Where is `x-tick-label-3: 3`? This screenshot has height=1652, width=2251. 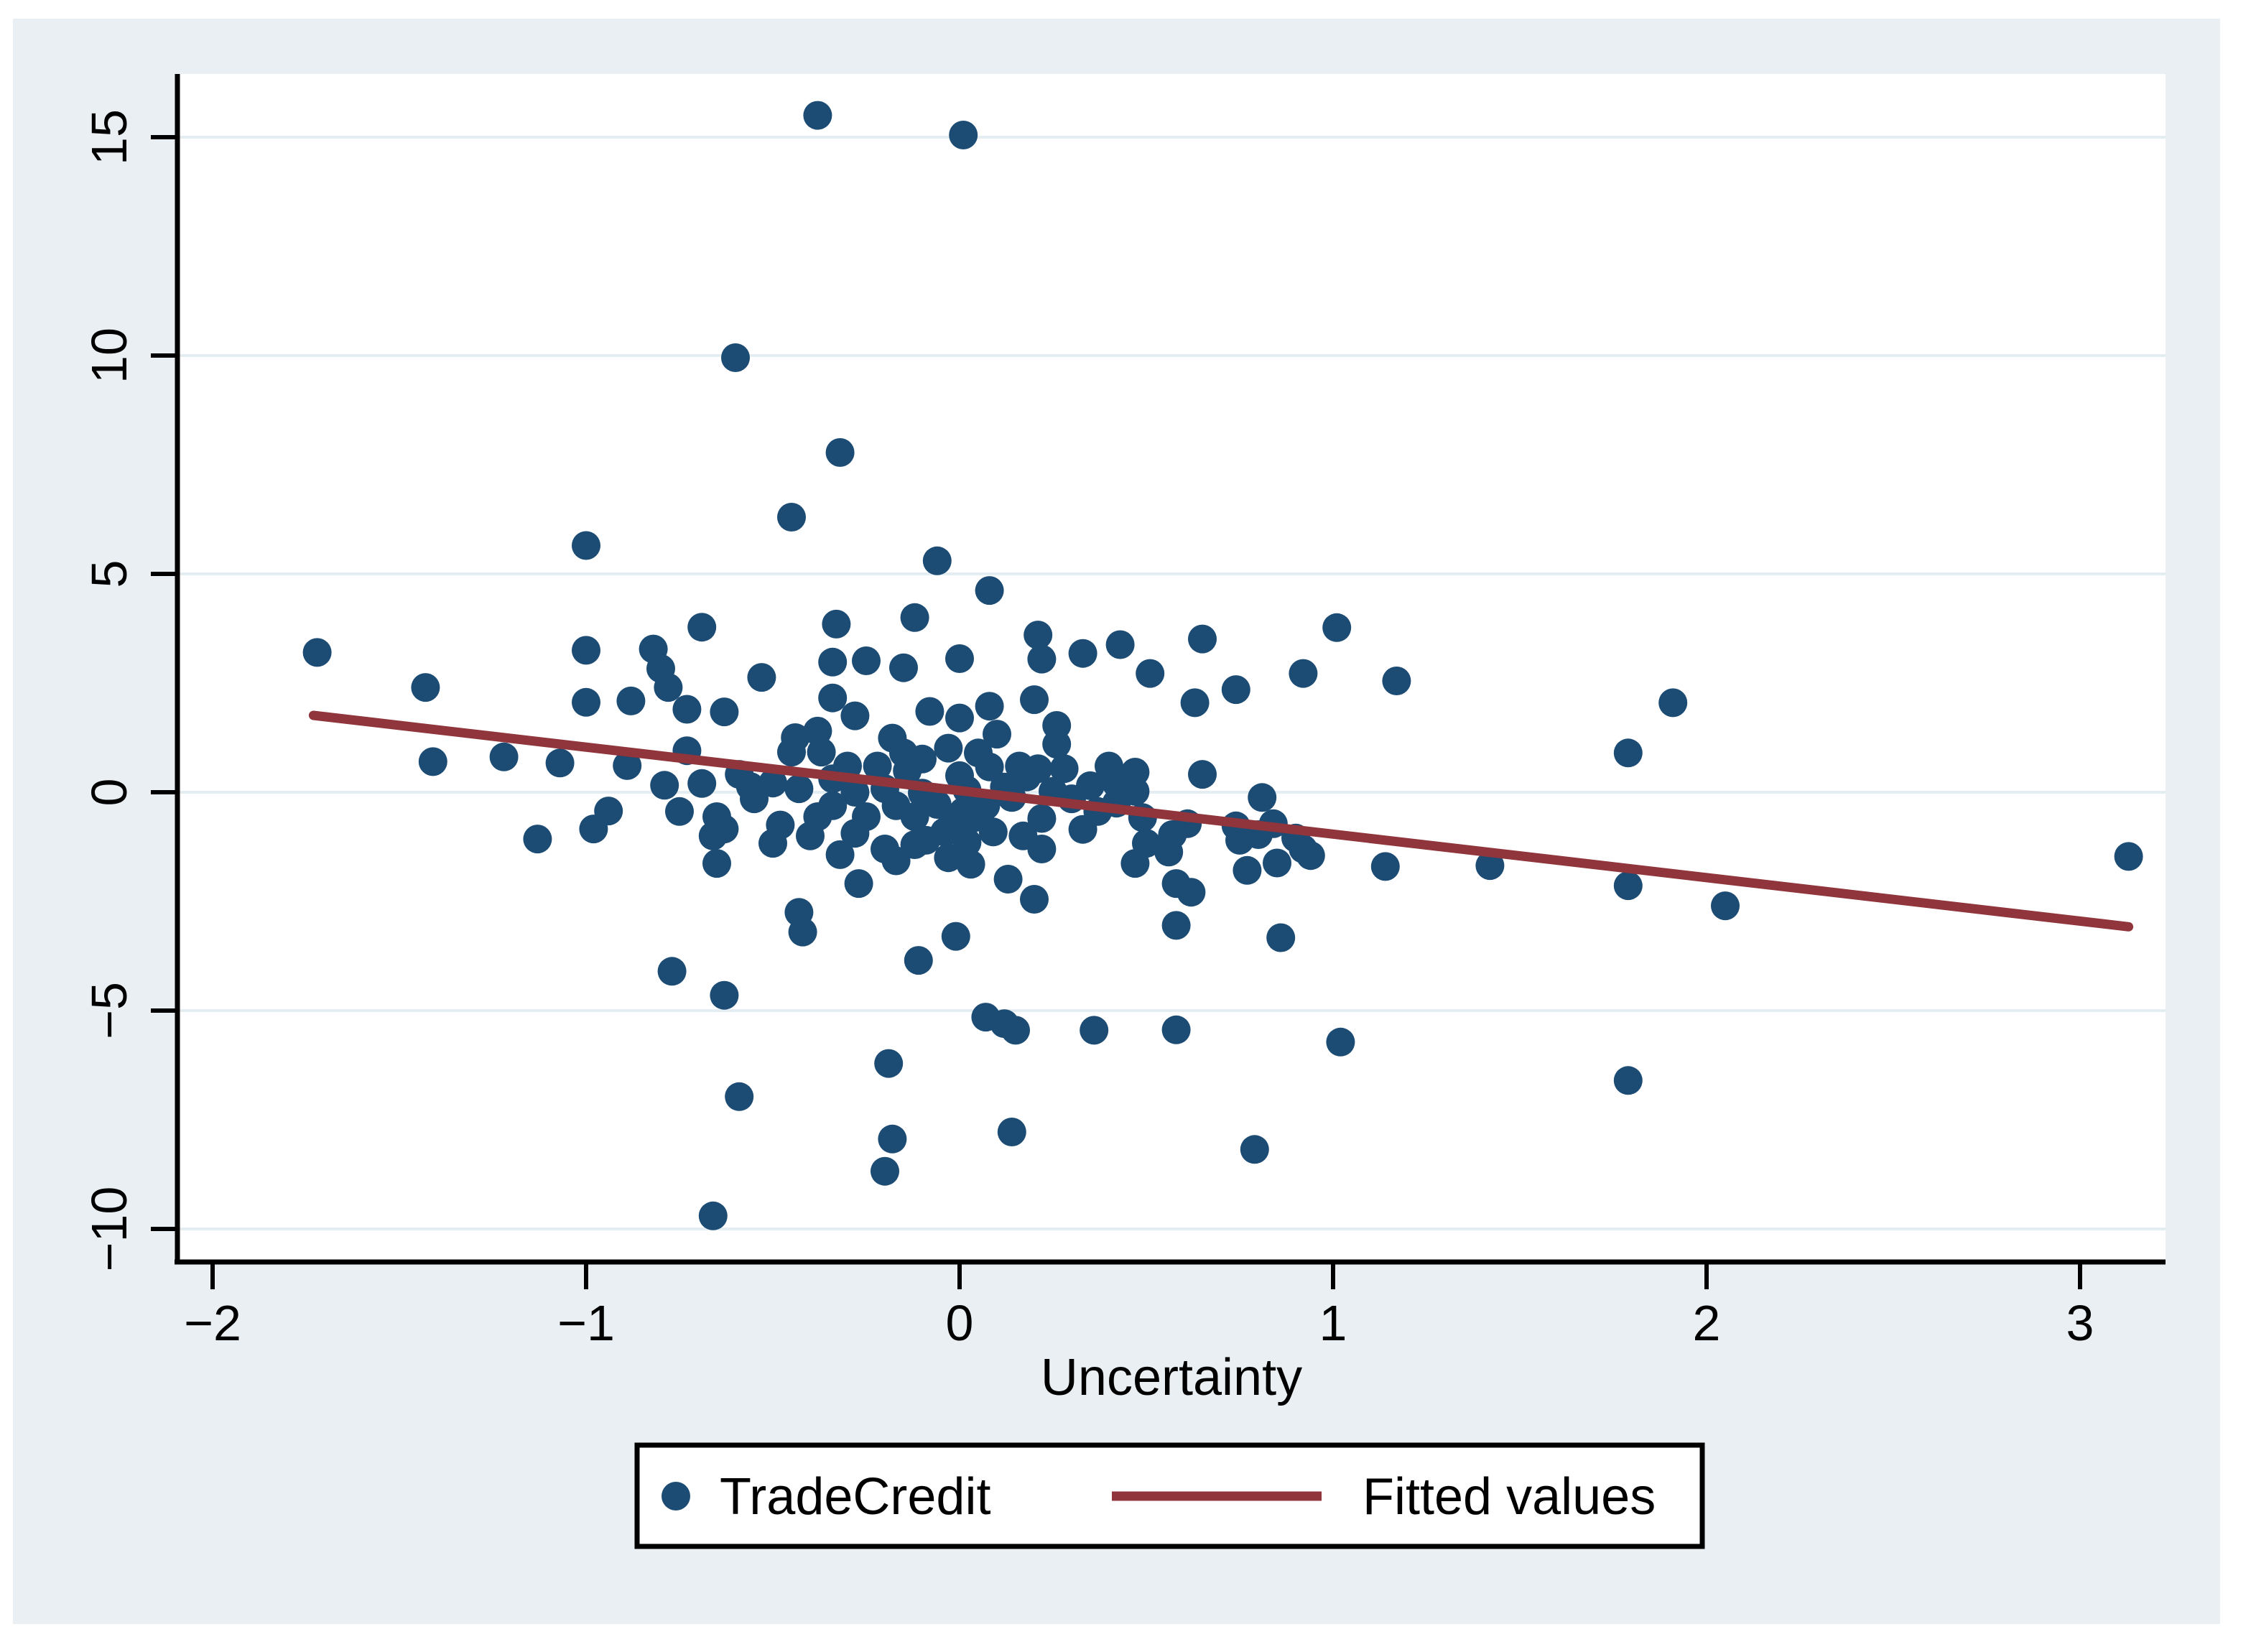 x-tick-label-3: 3 is located at coordinates (2080, 1323).